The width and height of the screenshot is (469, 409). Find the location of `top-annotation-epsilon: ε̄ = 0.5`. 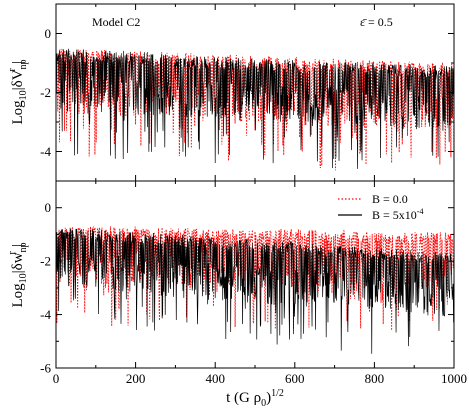

top-annotation-epsilon: ε̄ = 0.5 is located at coordinates (376, 22).